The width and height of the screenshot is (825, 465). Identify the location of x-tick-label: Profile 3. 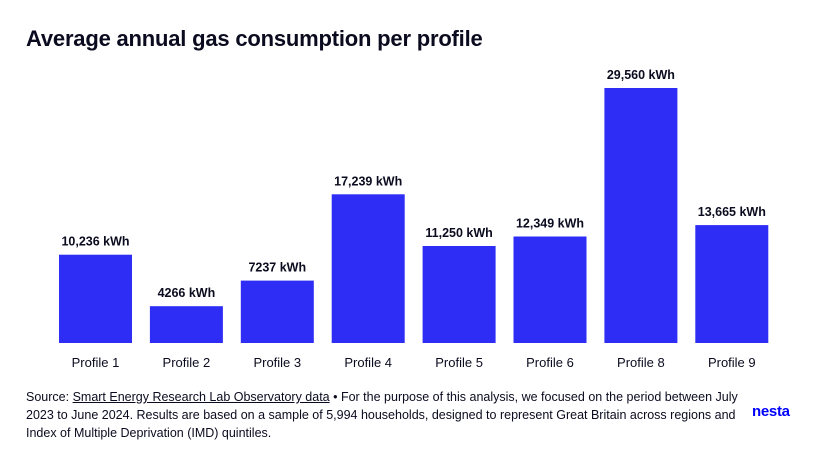
(277, 362).